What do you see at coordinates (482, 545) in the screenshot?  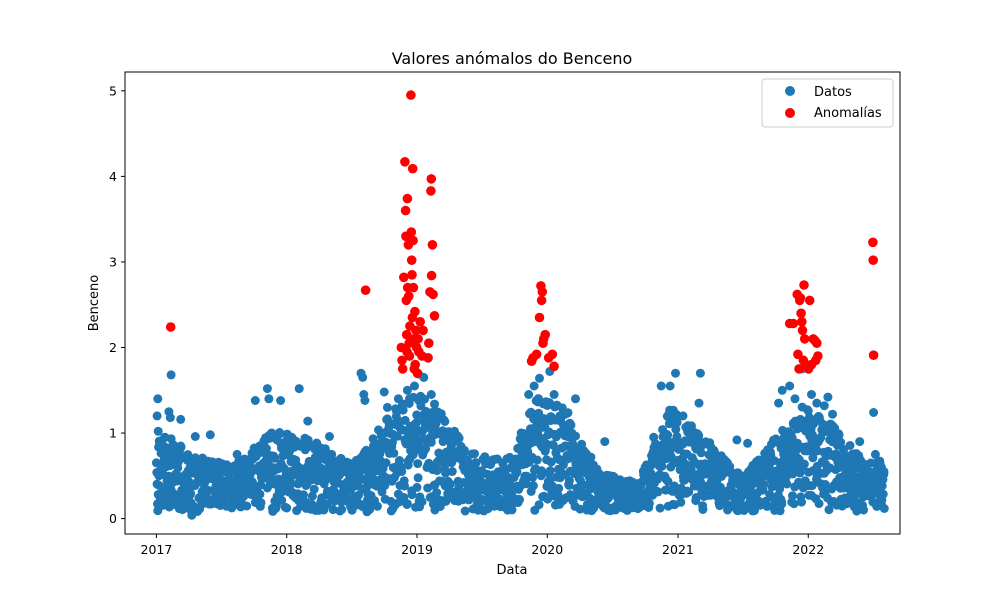 I see `x-axis: 2017 2018 2019 2020 2021 2022` at bounding box center [482, 545].